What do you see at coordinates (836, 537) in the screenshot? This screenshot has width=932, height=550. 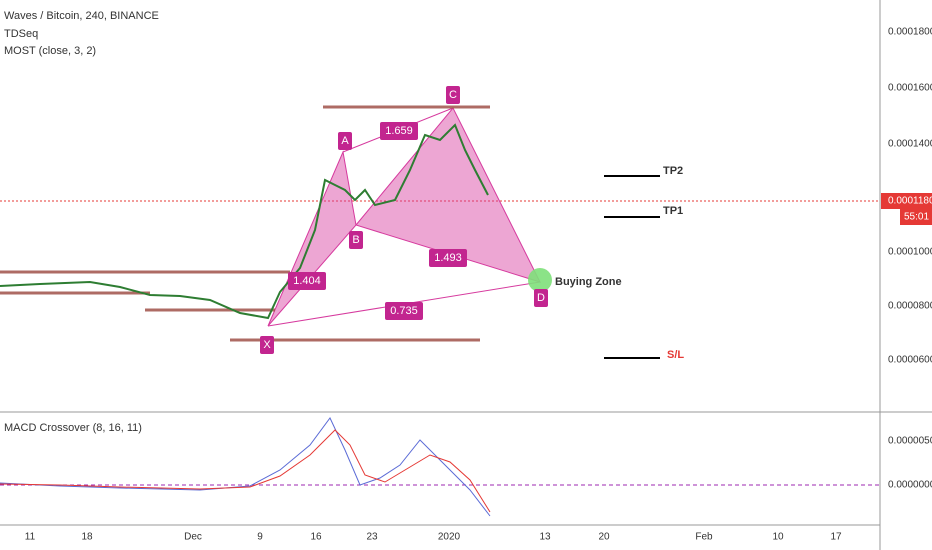 I see `time-label: 17` at bounding box center [836, 537].